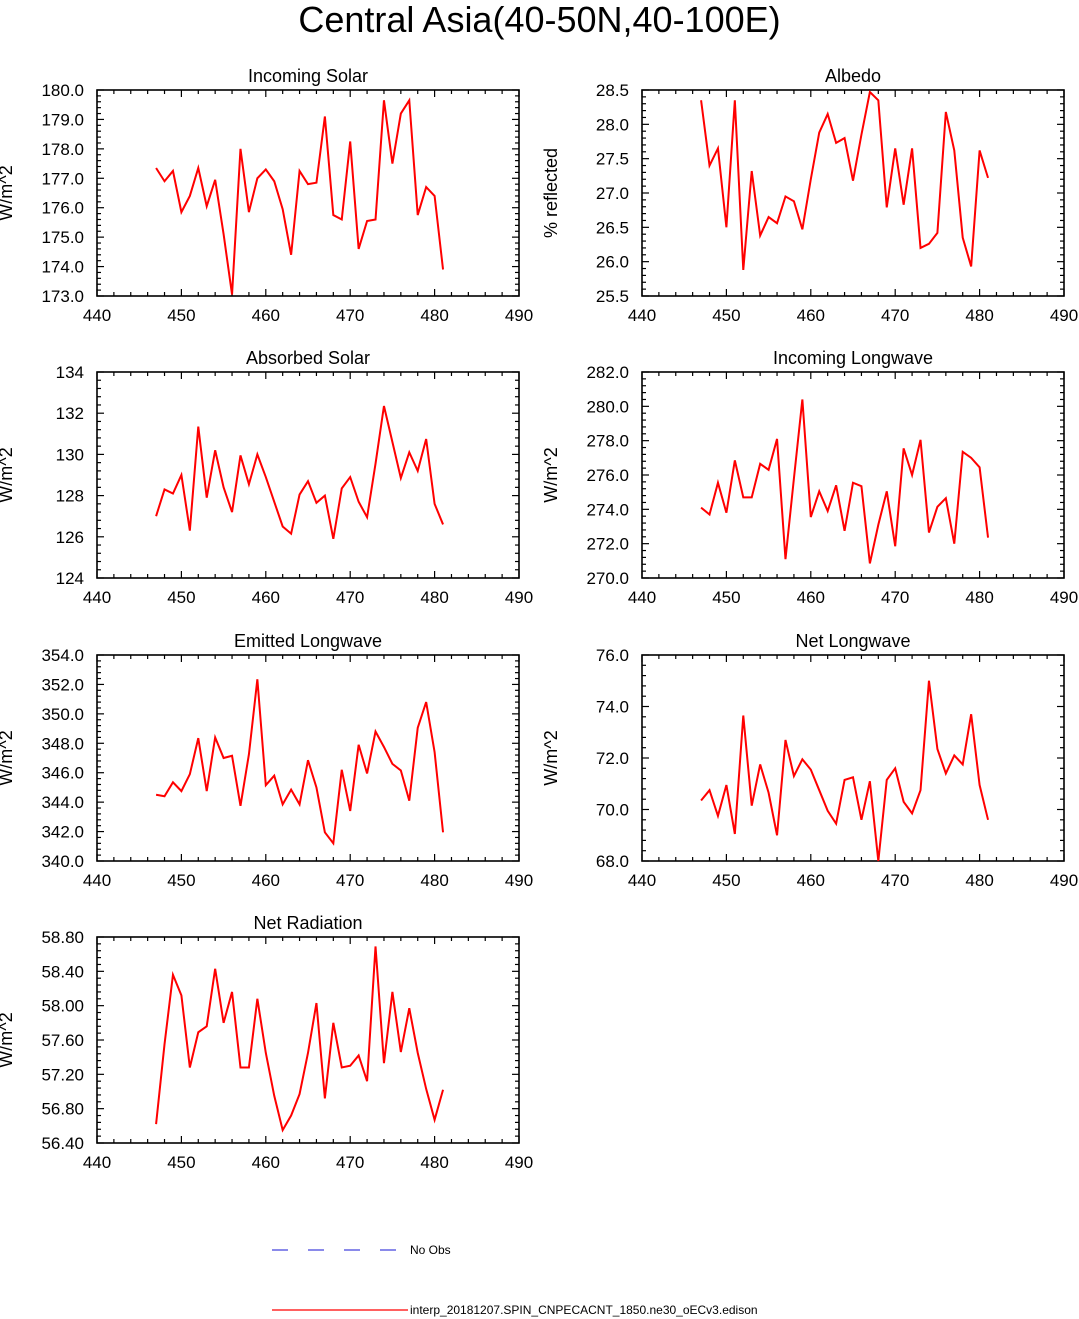 This screenshot has width=1079, height=1319. Describe the element at coordinates (62, 1040) in the screenshot. I see `net-radiation-y-tick-label: 57.60` at that location.